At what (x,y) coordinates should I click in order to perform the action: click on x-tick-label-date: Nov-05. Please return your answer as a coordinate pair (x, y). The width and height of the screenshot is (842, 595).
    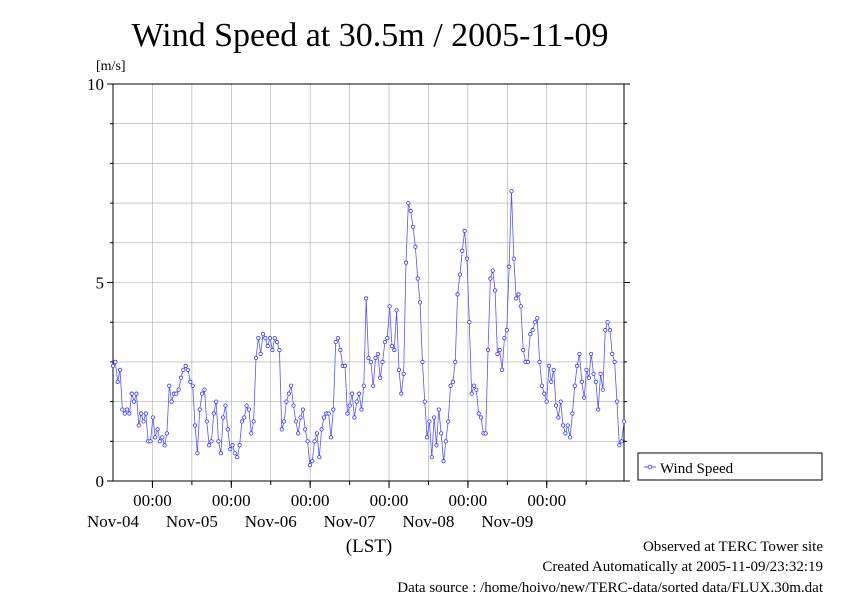
    Looking at the image, I should click on (192, 521).